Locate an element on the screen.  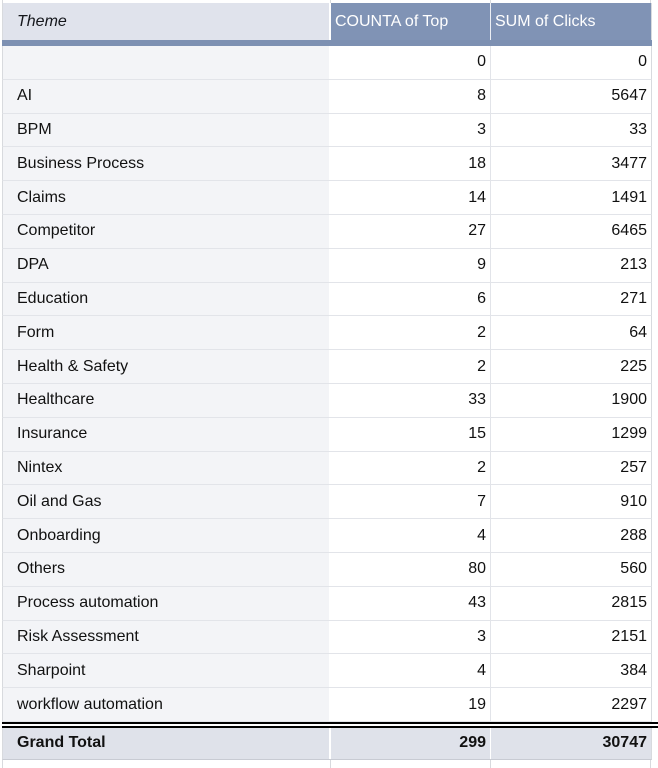
theme-cell: Insurance is located at coordinates (167, 434).